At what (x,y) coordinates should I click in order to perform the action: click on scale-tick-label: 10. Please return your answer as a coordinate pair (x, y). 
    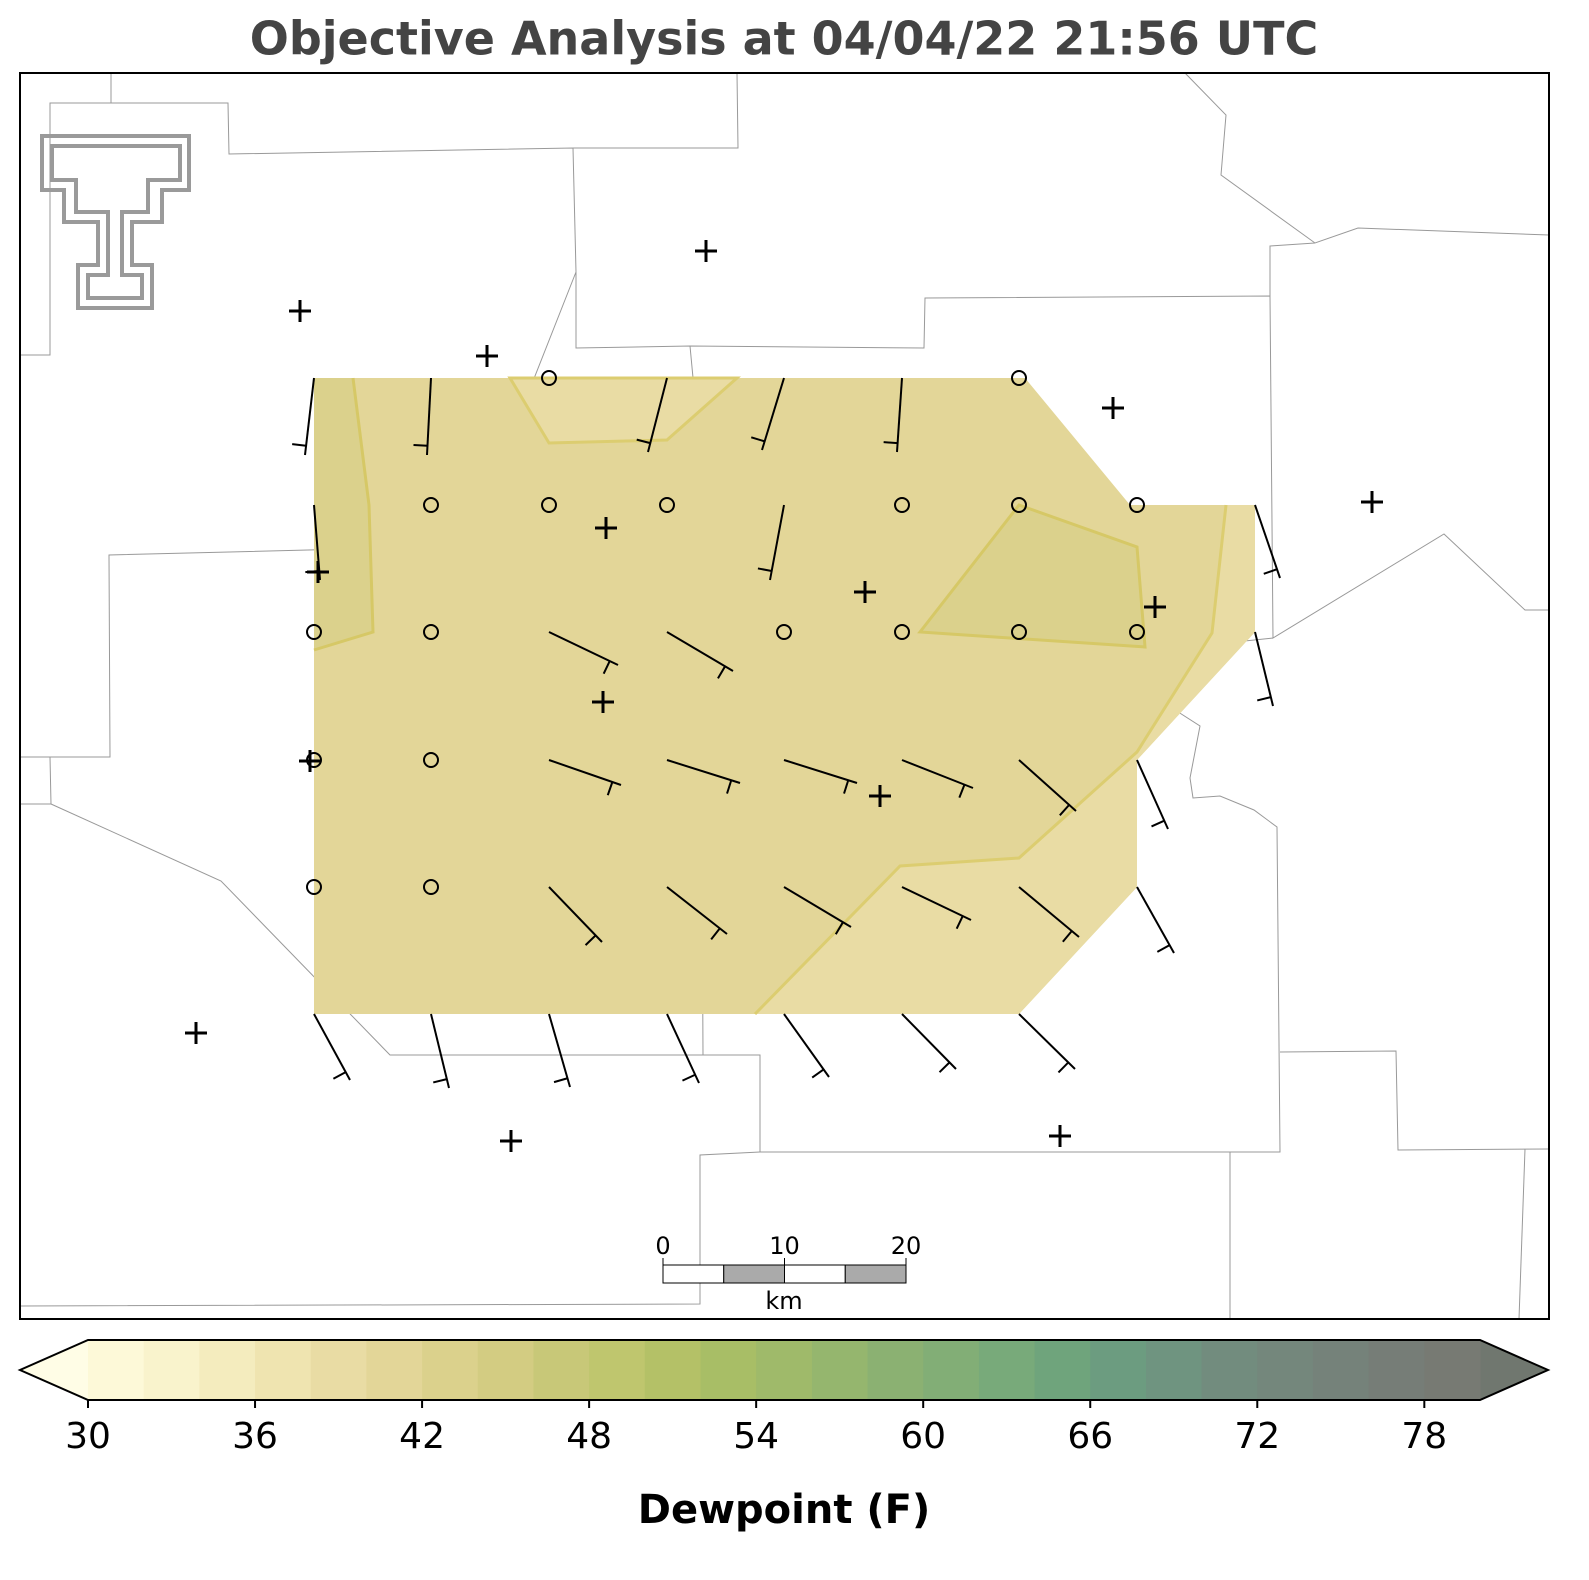
    Looking at the image, I should click on (784, 1246).